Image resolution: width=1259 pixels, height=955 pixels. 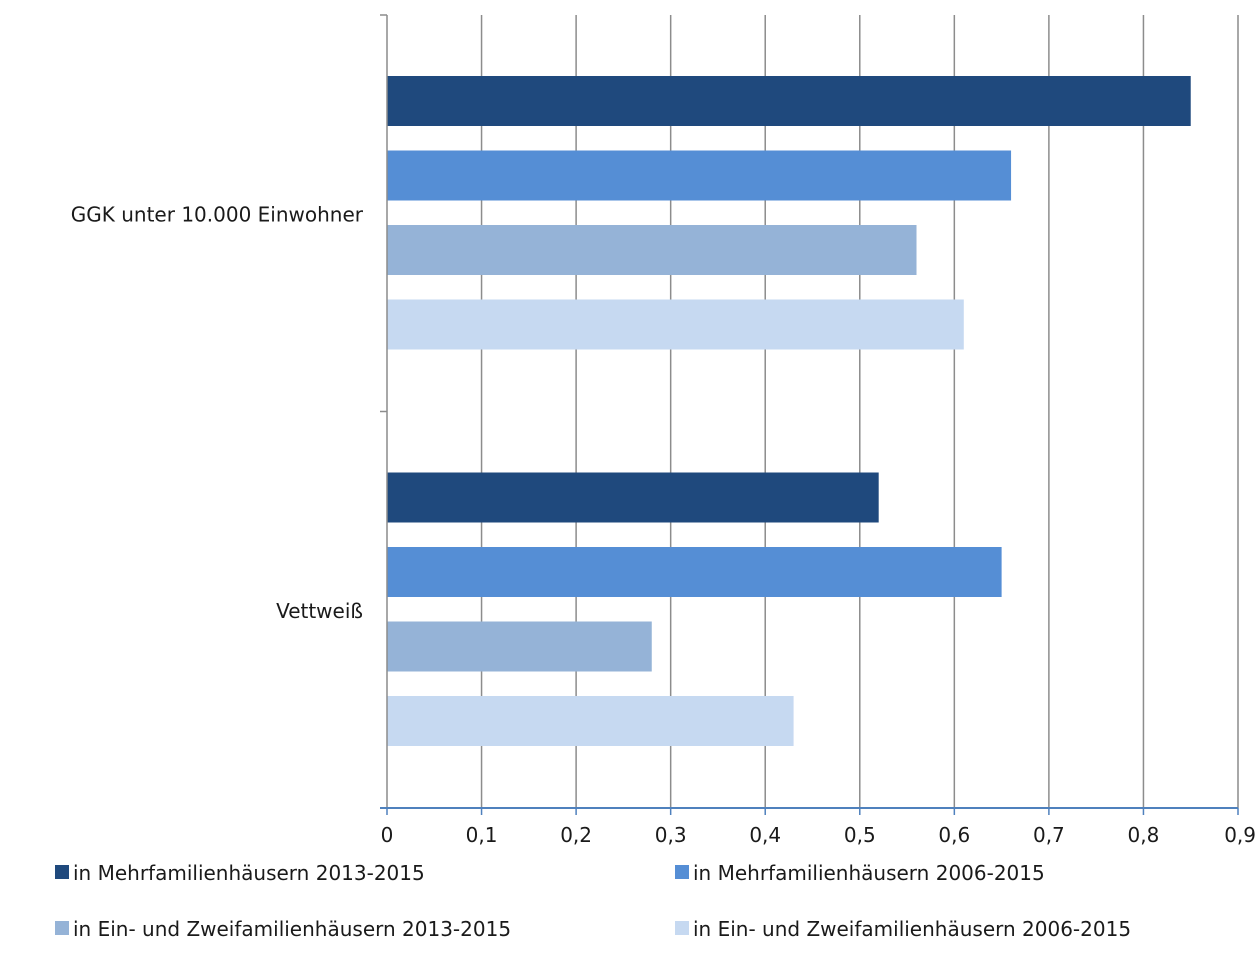 What do you see at coordinates (249, 873) in the screenshot?
I see `legend-label: in Mehrfamilienhäusern 2013-2015` at bounding box center [249, 873].